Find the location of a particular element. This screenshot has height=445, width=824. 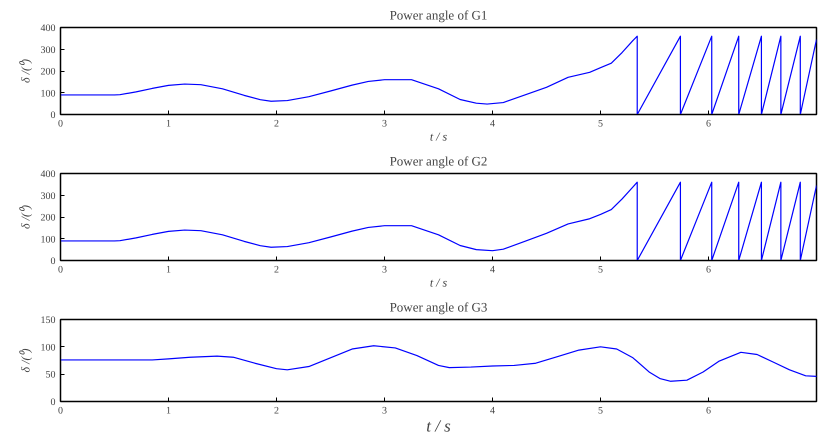

y-tick-label: 50 is located at coordinates (51, 375).